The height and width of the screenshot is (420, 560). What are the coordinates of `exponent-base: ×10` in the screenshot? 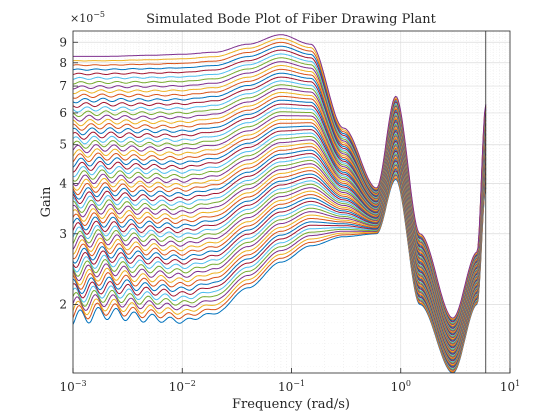 It's located at (81, 18).